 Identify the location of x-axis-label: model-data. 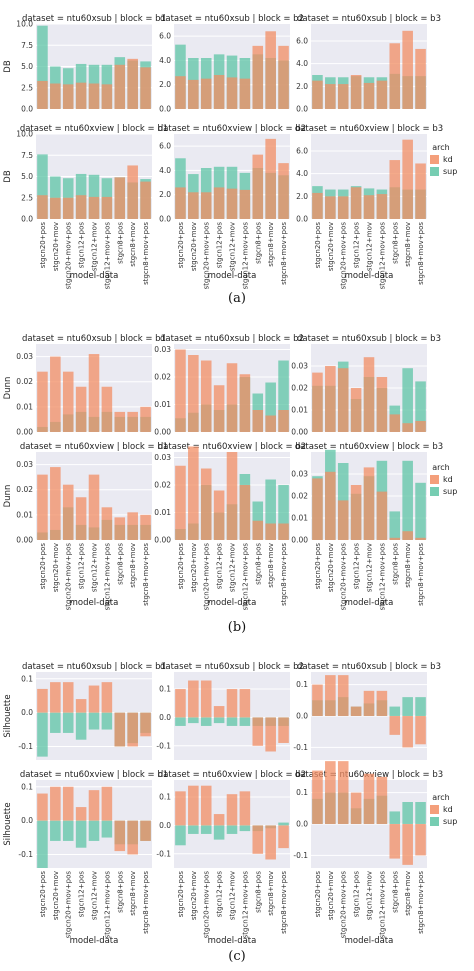
(94, 603).